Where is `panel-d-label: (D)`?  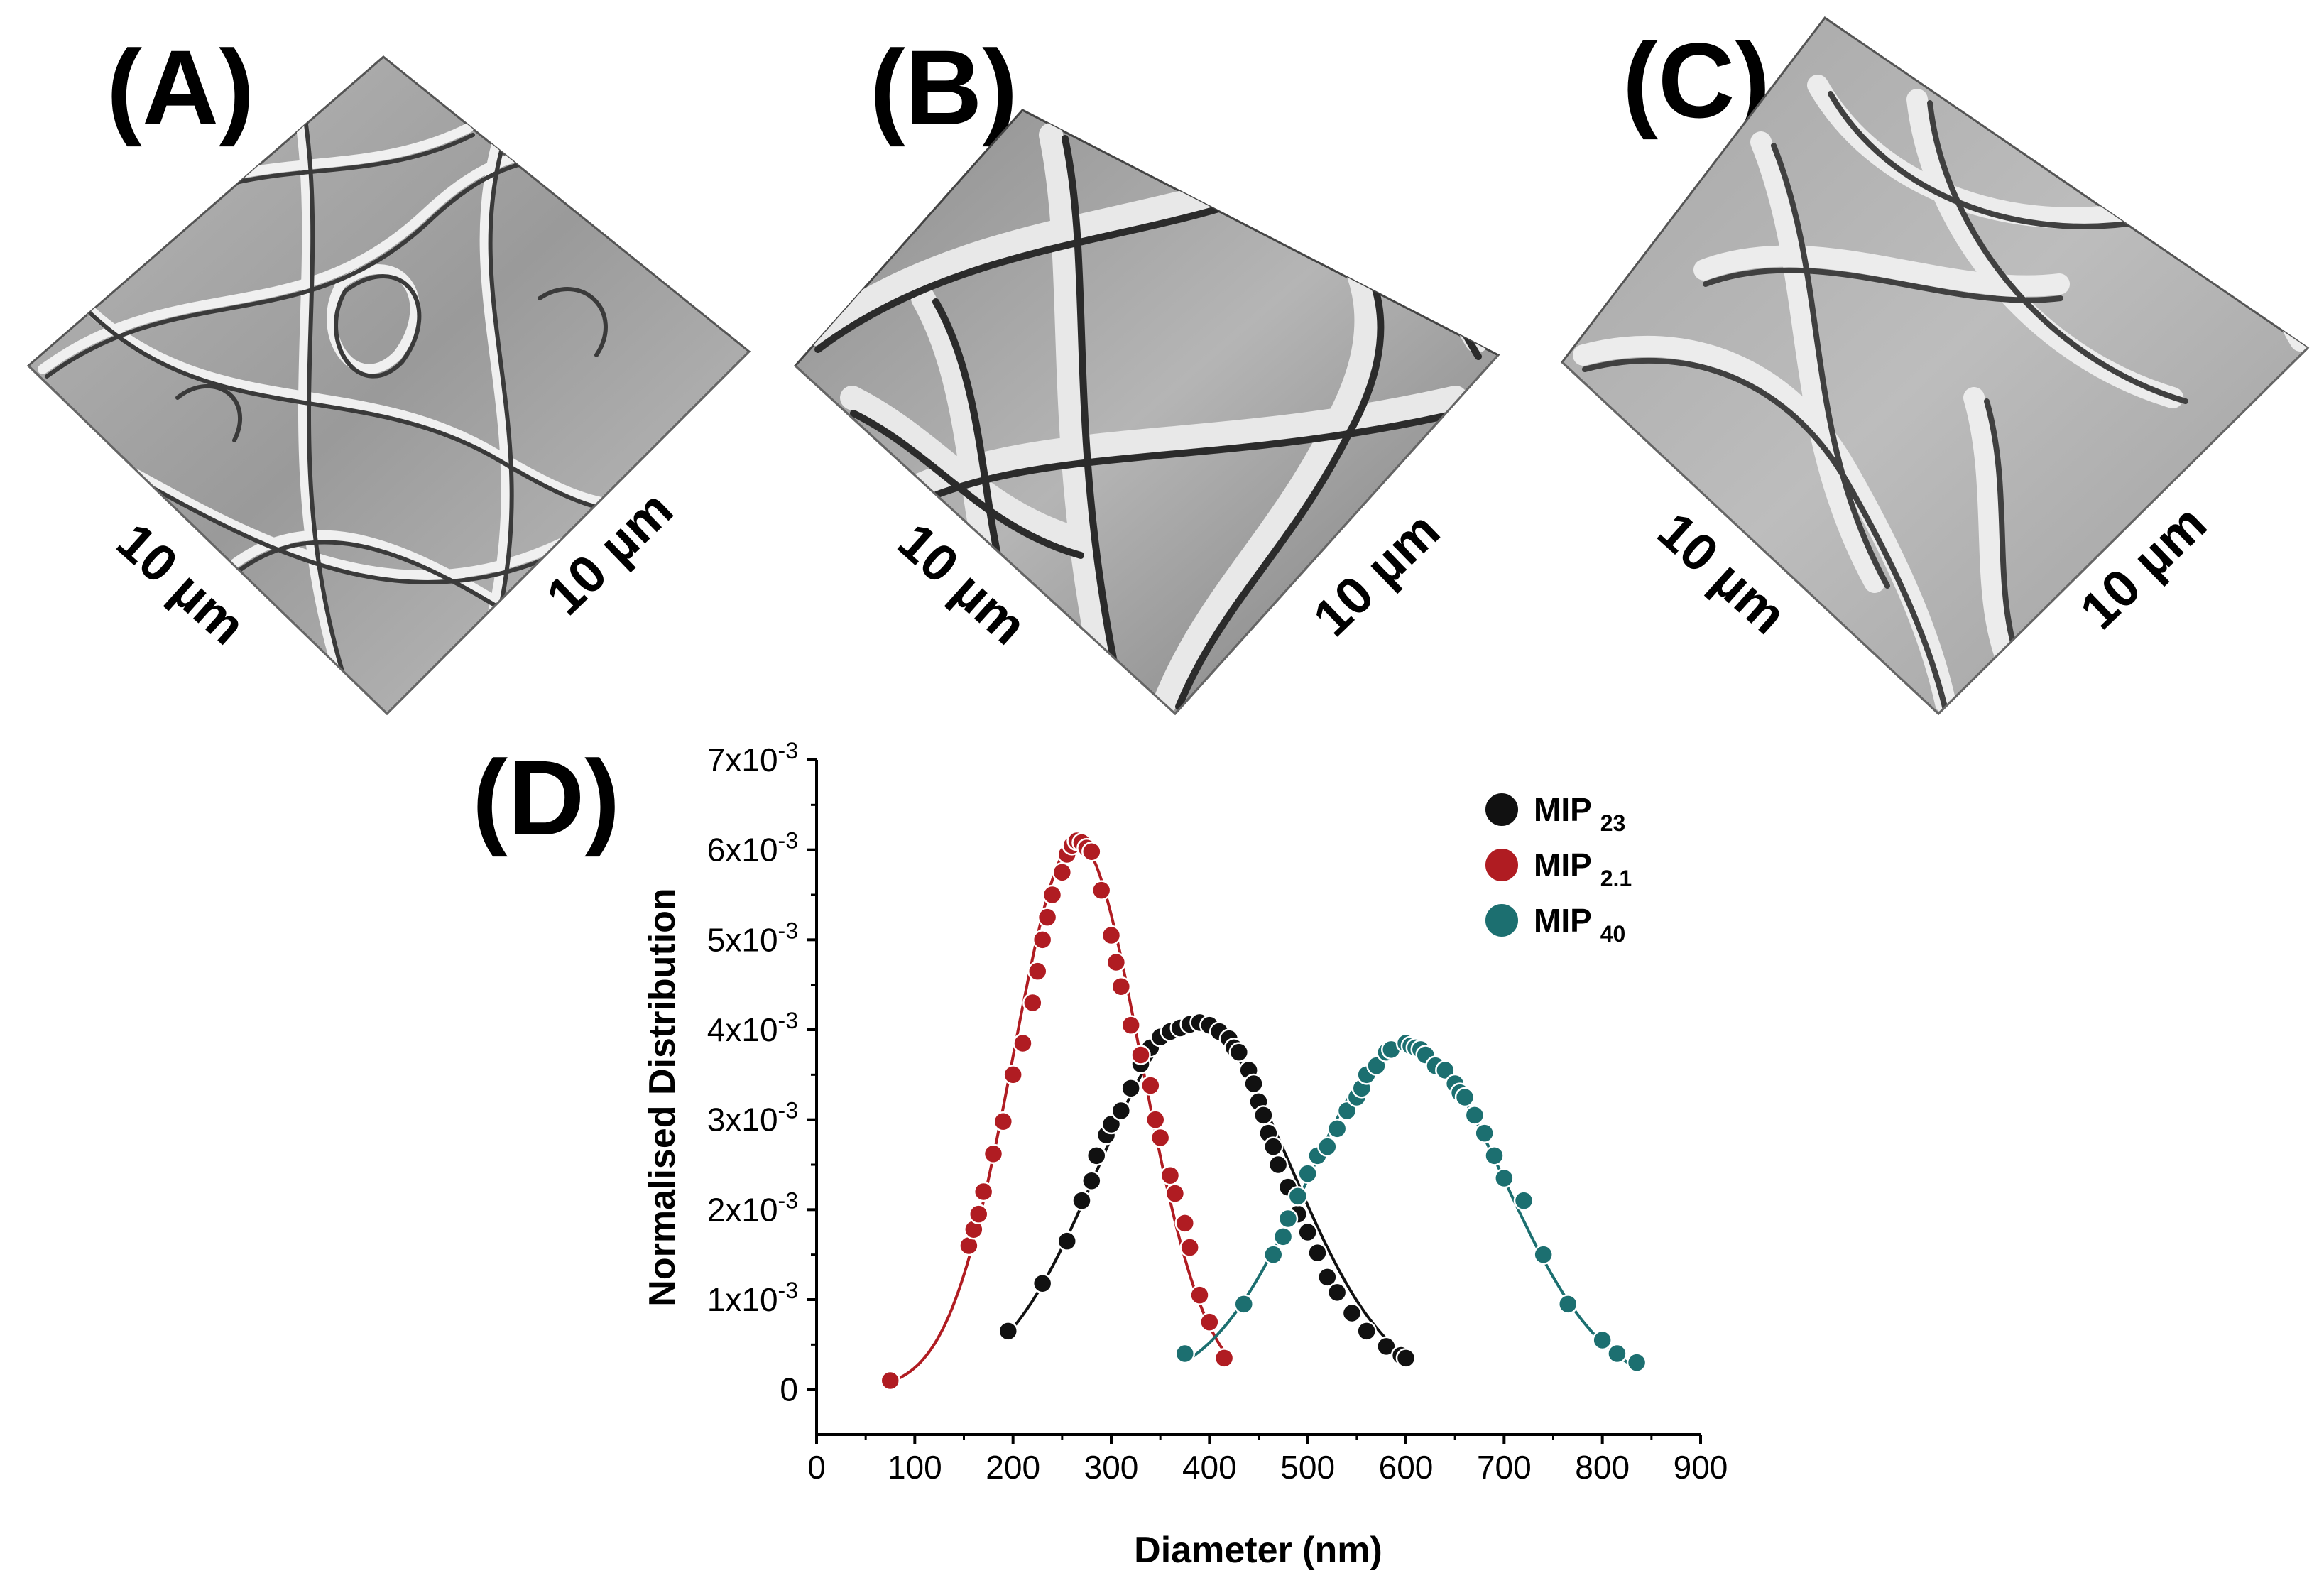
panel-d-label: (D) is located at coordinates (546, 797).